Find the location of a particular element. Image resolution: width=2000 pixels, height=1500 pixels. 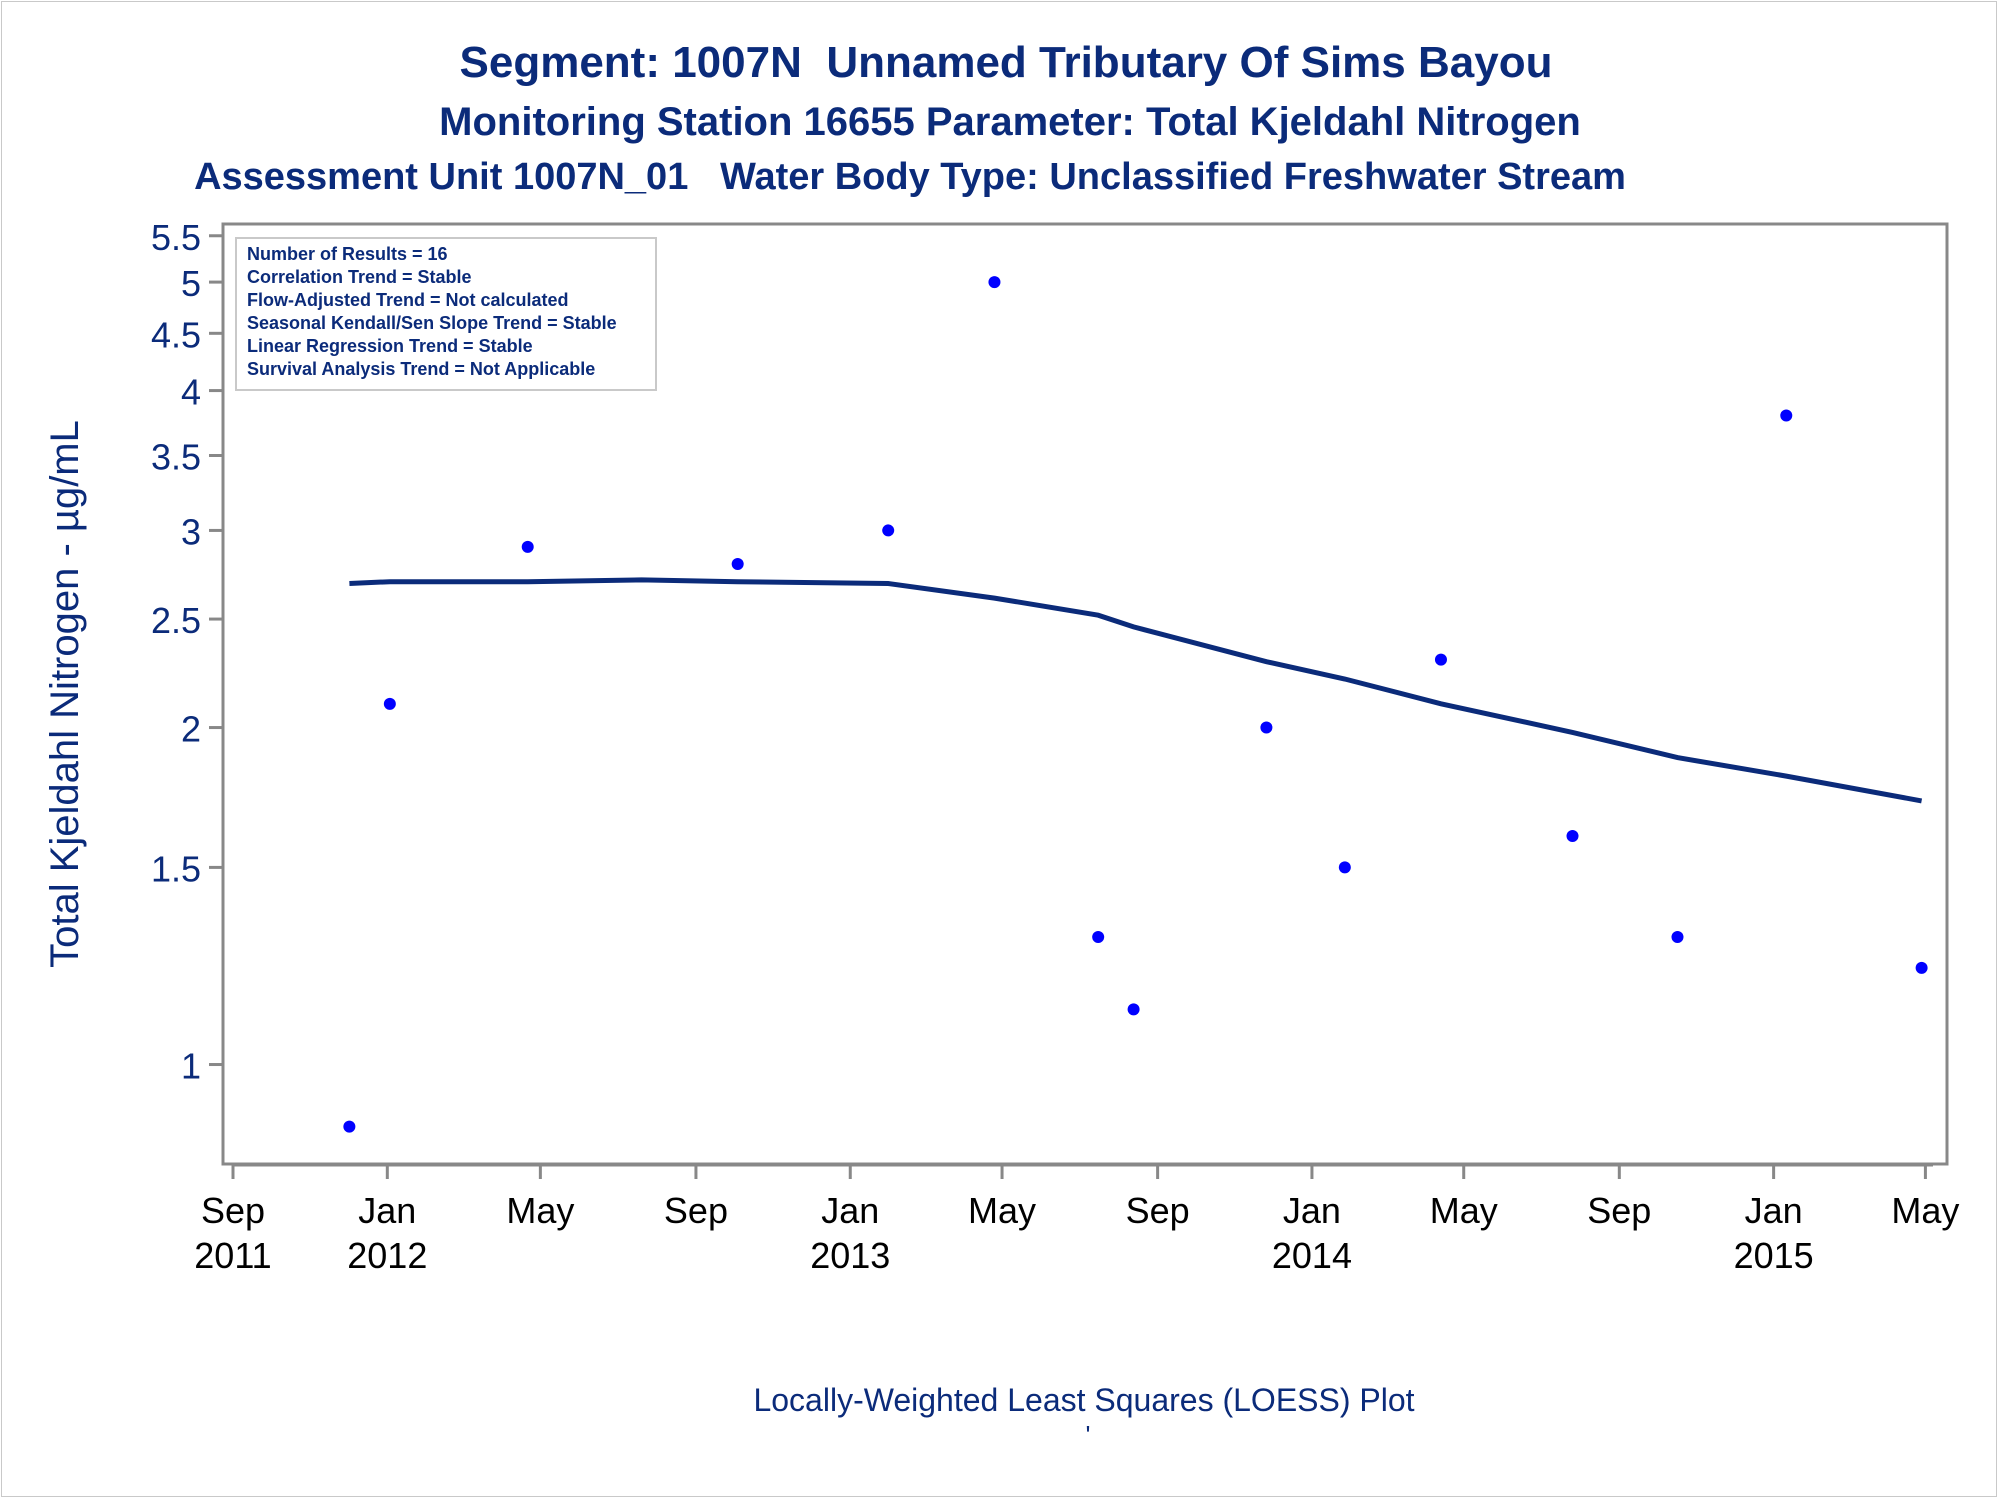

y-axis: 1 1.5 2 2.5 3 3.5 4 4.5 5 5.5 is located at coordinates (187, 652).